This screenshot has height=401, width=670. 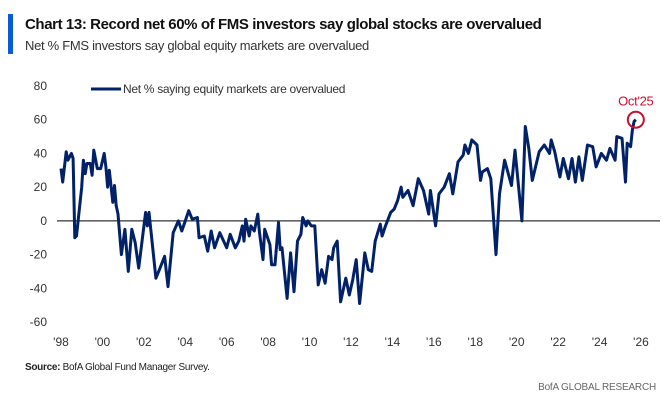 I want to click on x-tick-label: '08, so click(x=268, y=342).